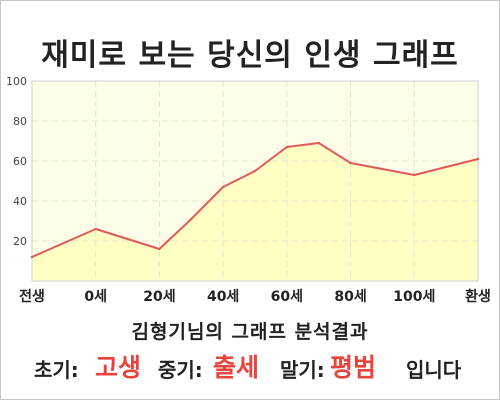 This screenshot has height=400, width=500. Describe the element at coordinates (236, 367) in the screenshot. I see `middle-value: 출세` at that location.